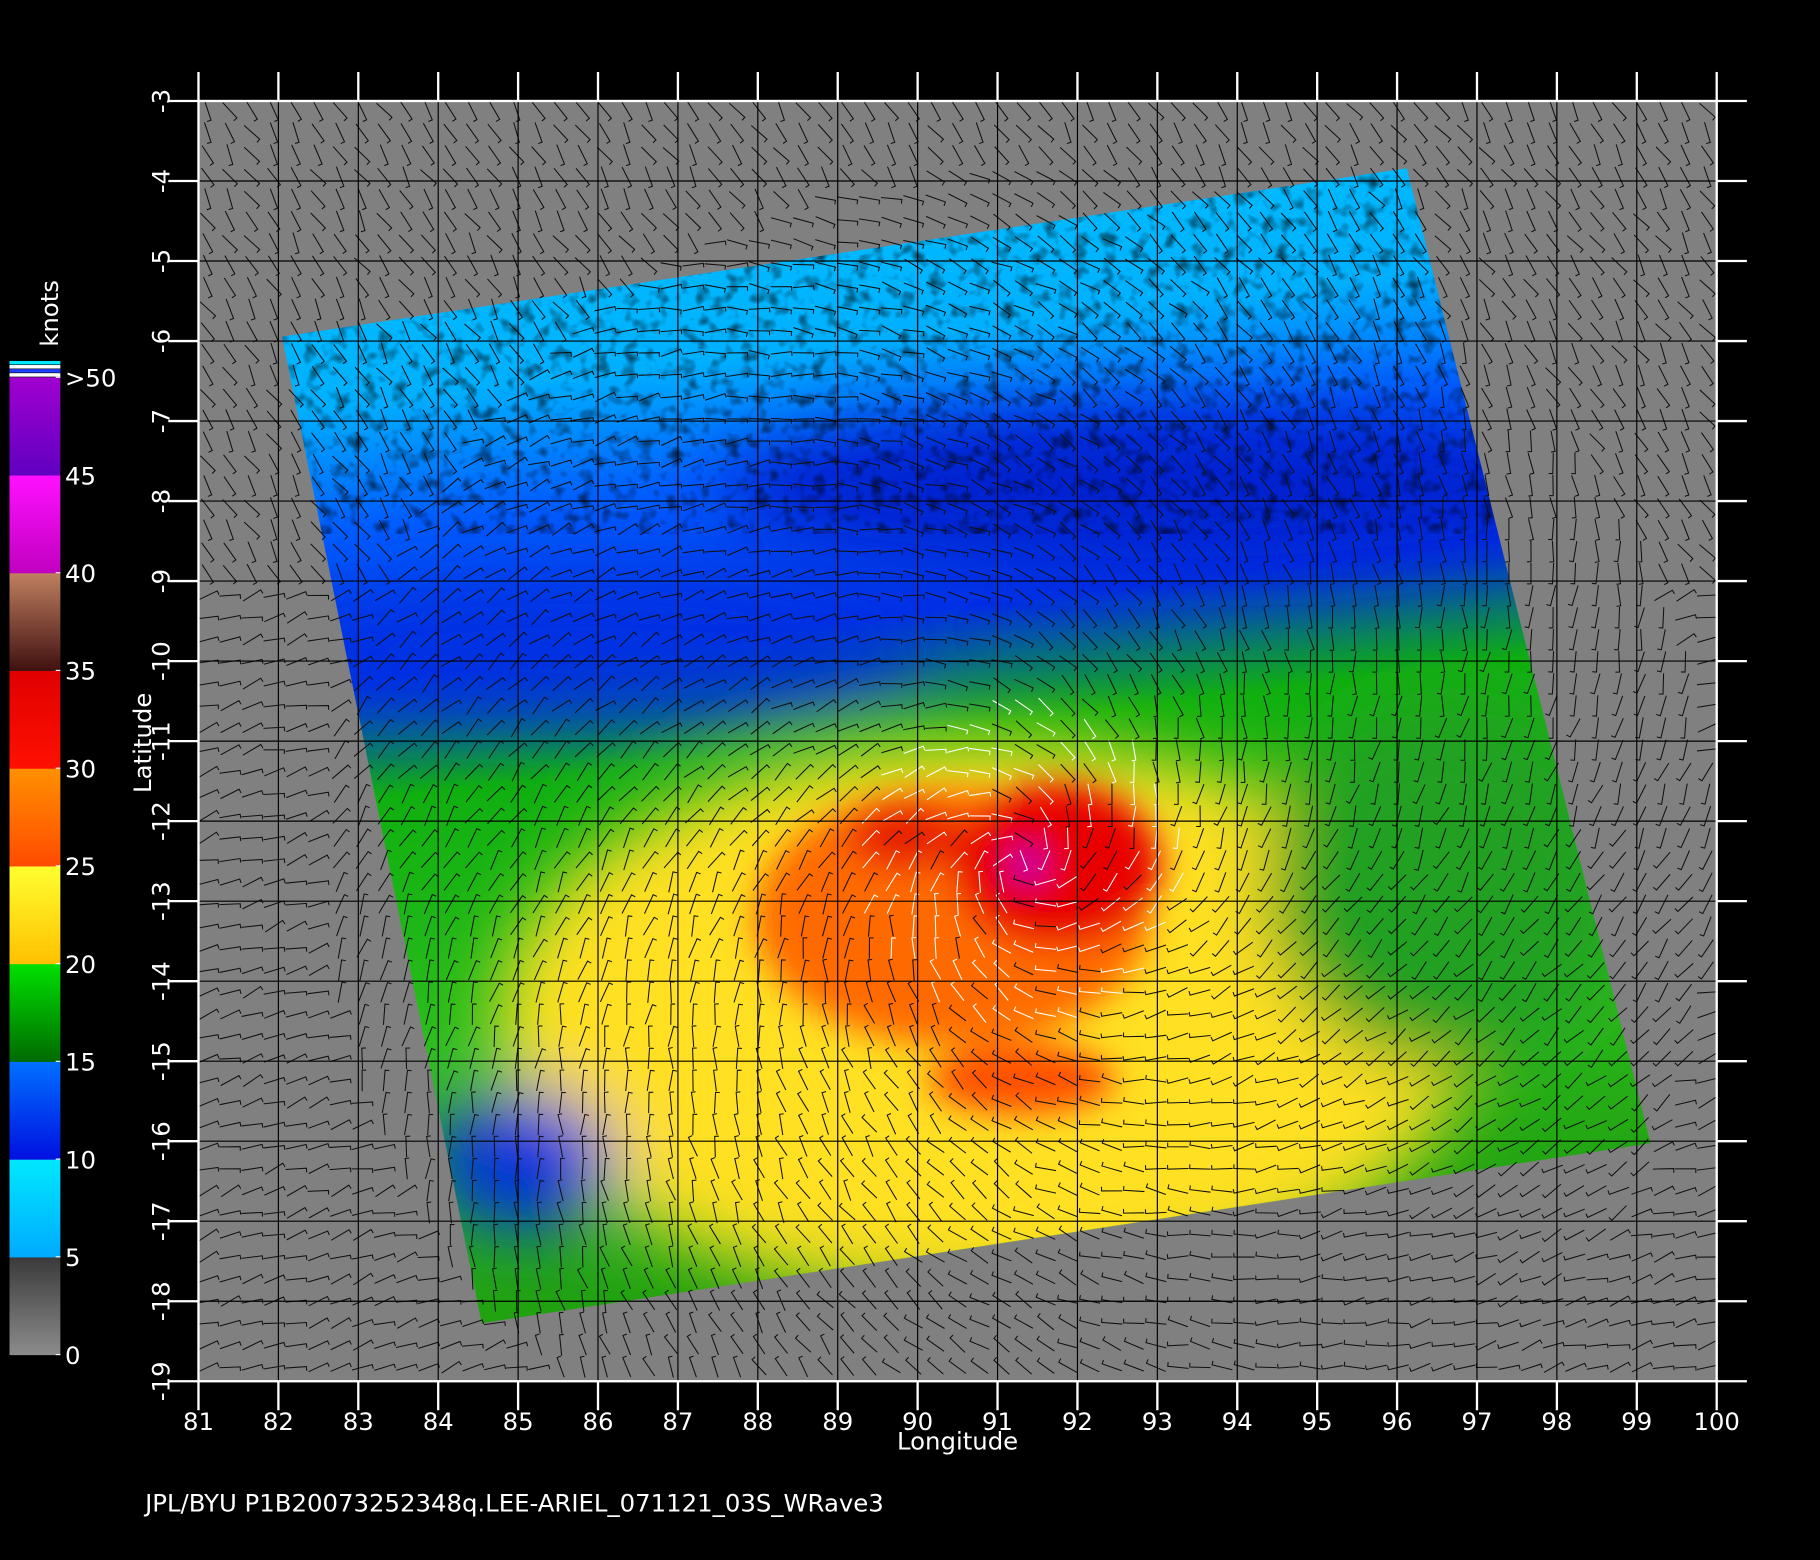 The width and height of the screenshot is (1820, 1560). Describe the element at coordinates (1636, 1421) in the screenshot. I see `x-tick-label: 99` at that location.